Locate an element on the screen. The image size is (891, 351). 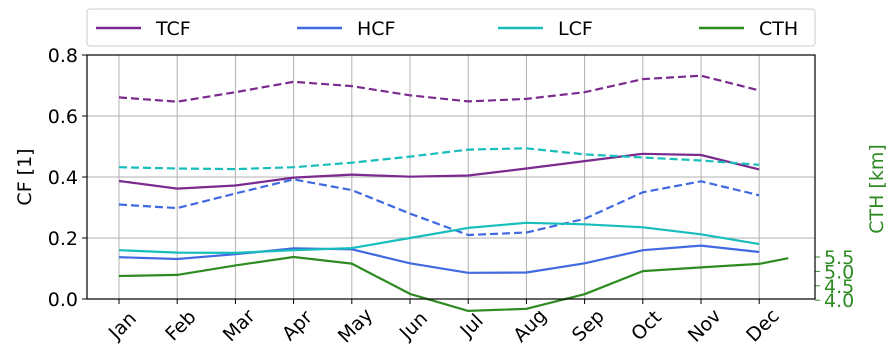
series-line-hcf-solid is located at coordinates (439, 259).